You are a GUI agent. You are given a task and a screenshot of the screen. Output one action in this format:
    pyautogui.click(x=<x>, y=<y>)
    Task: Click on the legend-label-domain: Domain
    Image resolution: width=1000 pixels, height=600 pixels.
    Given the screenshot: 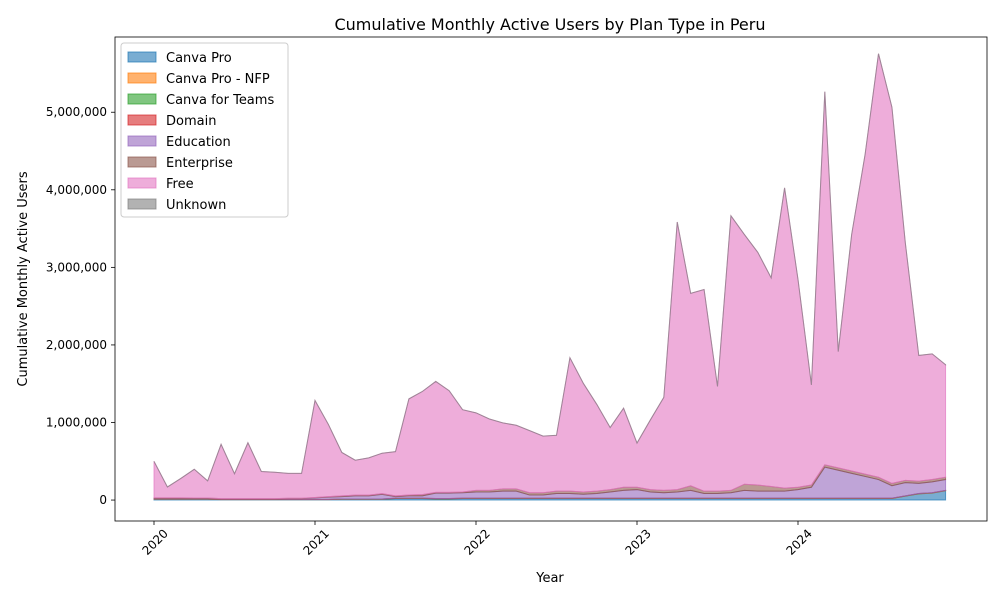 What is the action you would take?
    pyautogui.click(x=191, y=121)
    